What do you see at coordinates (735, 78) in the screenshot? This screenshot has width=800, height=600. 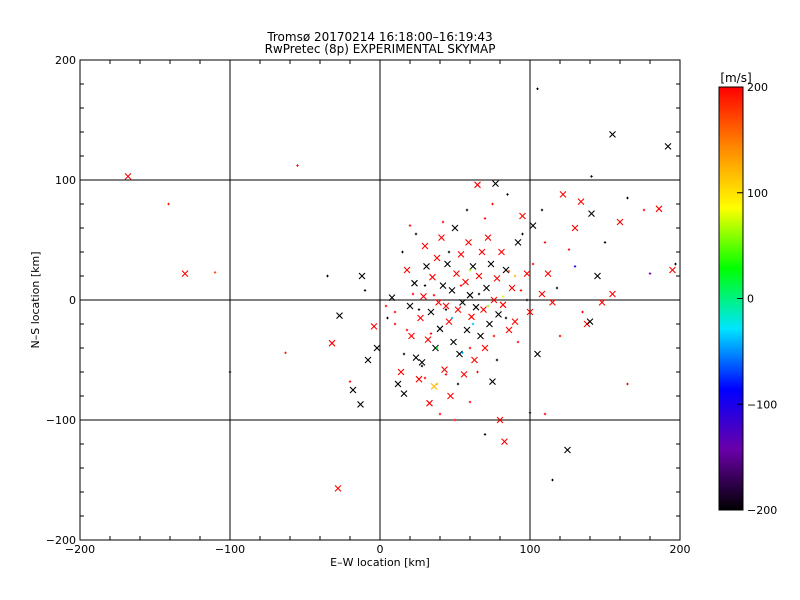 I see `colorbar-unit-label: [m/s]` at bounding box center [735, 78].